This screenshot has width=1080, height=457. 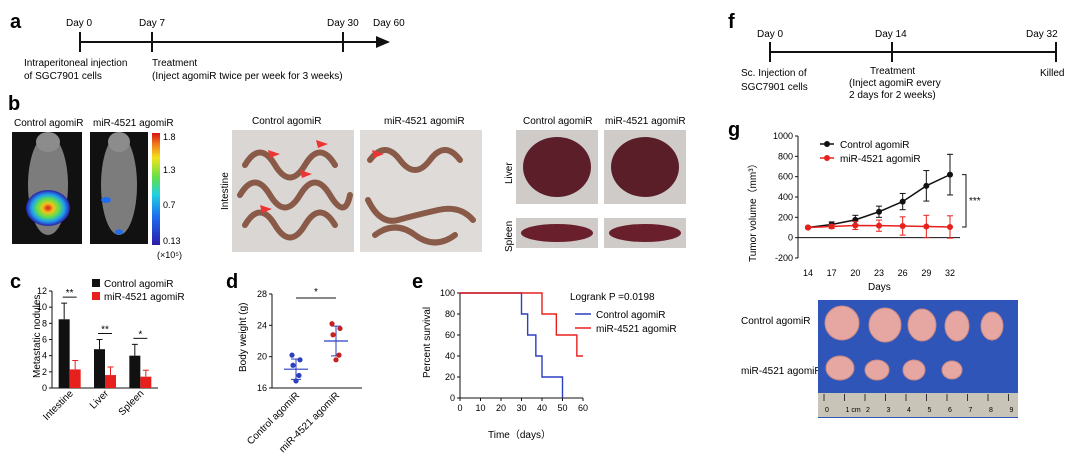 What do you see at coordinates (75, 63) in the screenshot?
I see `timeline-a-injection: Intraperitoneal injection` at bounding box center [75, 63].